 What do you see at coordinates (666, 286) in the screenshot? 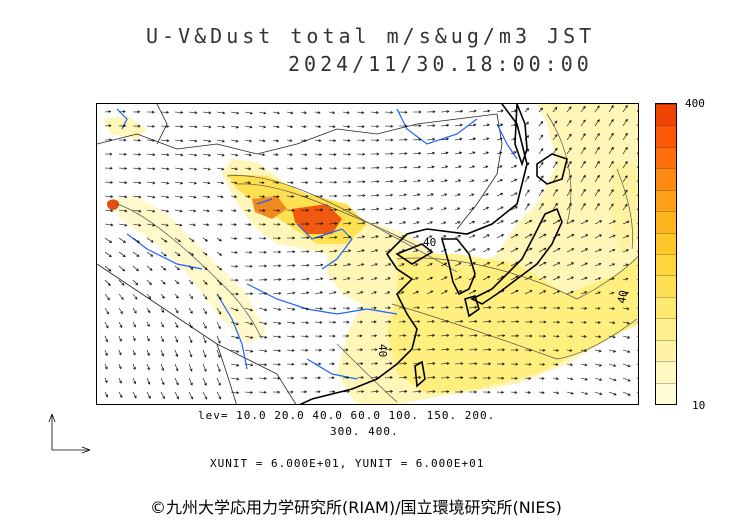
I see `colorbar-band` at bounding box center [666, 286].